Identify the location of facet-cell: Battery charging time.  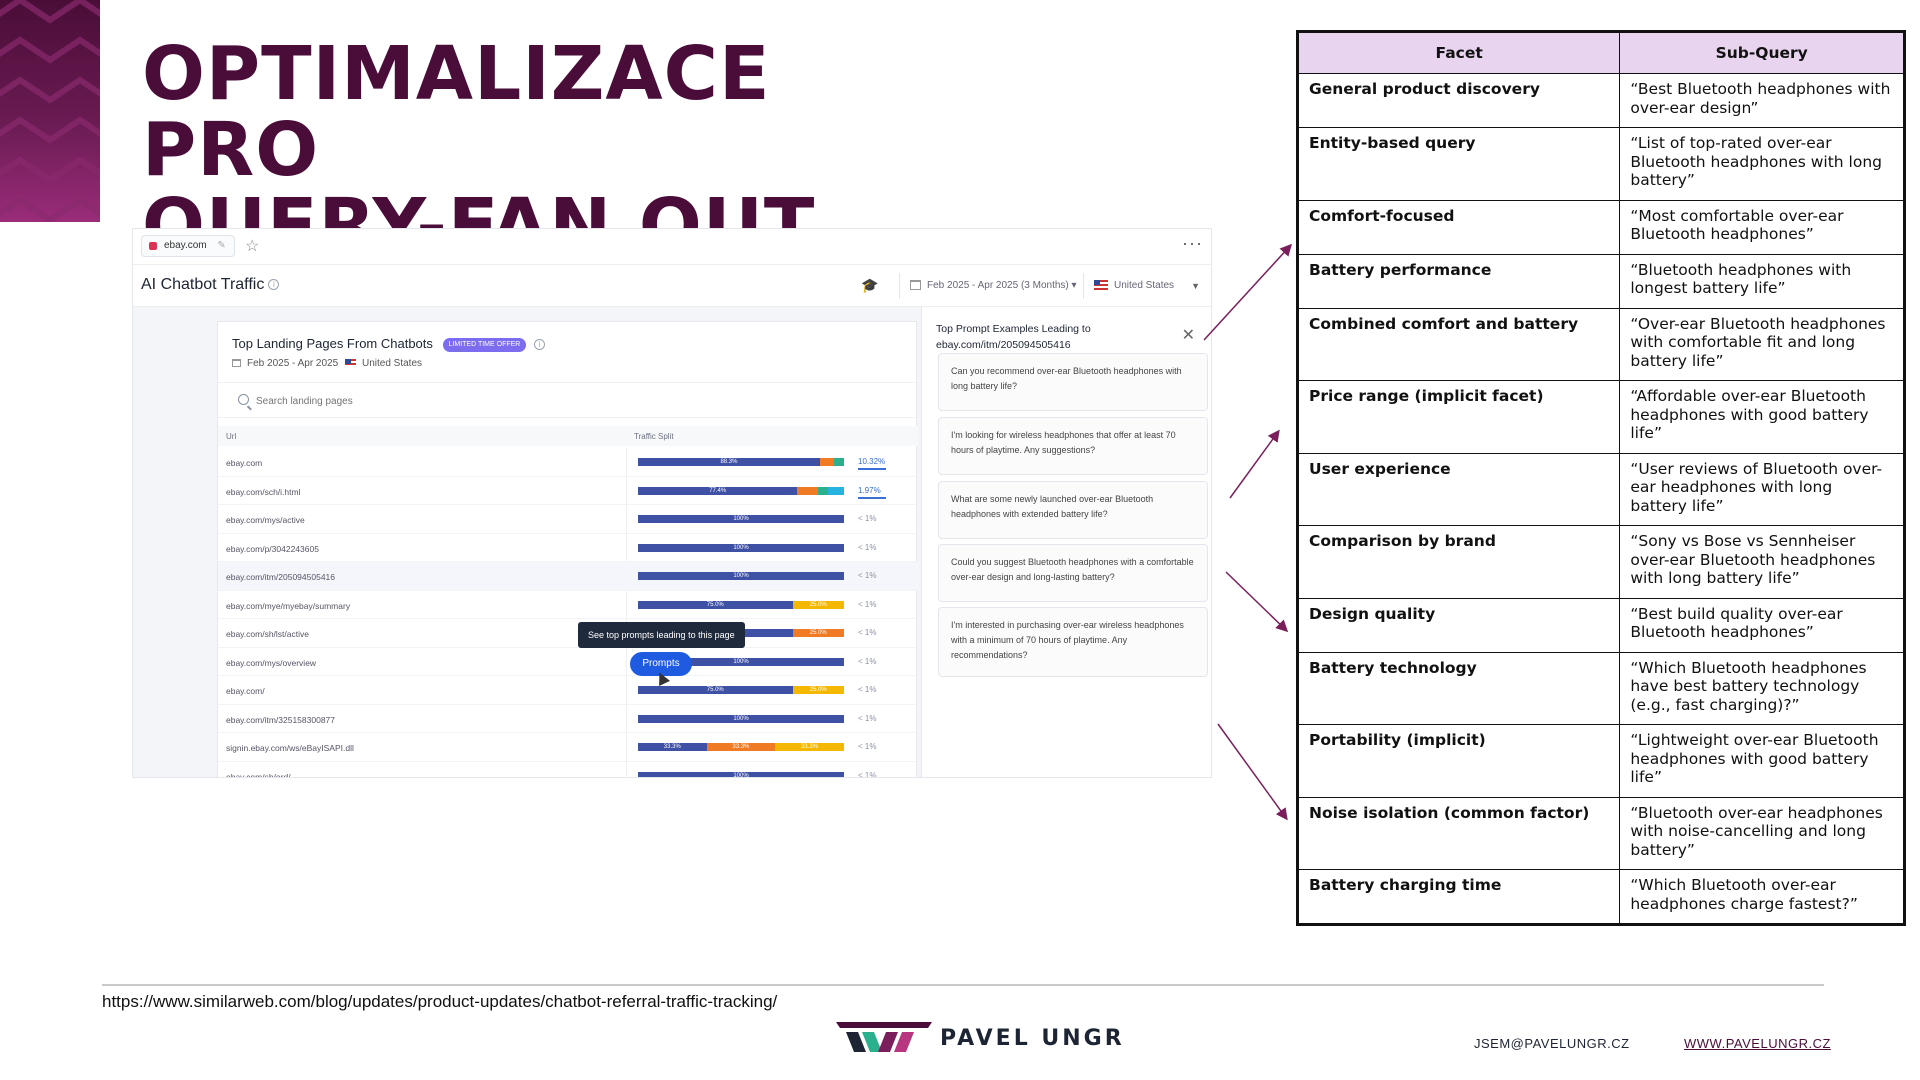
(1458, 897).